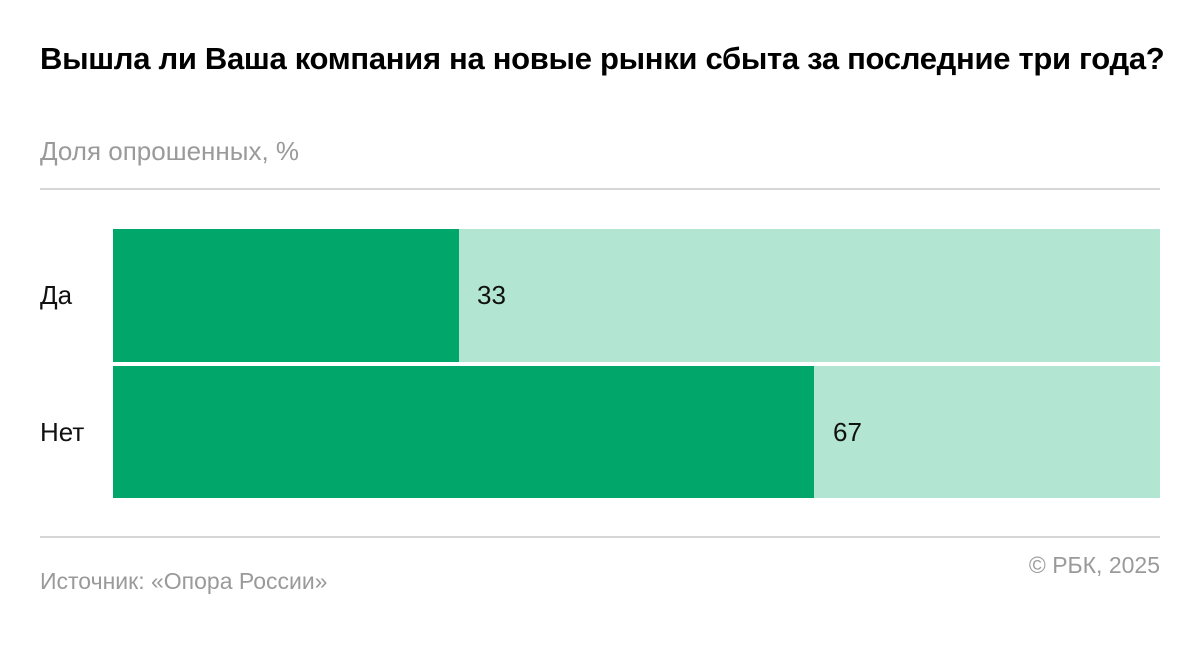 The width and height of the screenshot is (1200, 647). I want to click on row-label: Да, so click(56, 295).